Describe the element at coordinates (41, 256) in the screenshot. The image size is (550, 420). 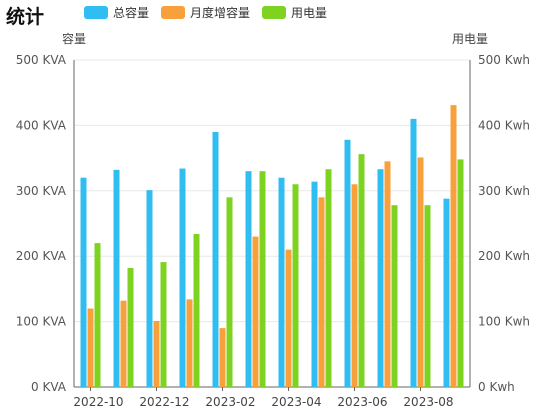
I see `y-left-tick-label: 200 KVA` at that location.